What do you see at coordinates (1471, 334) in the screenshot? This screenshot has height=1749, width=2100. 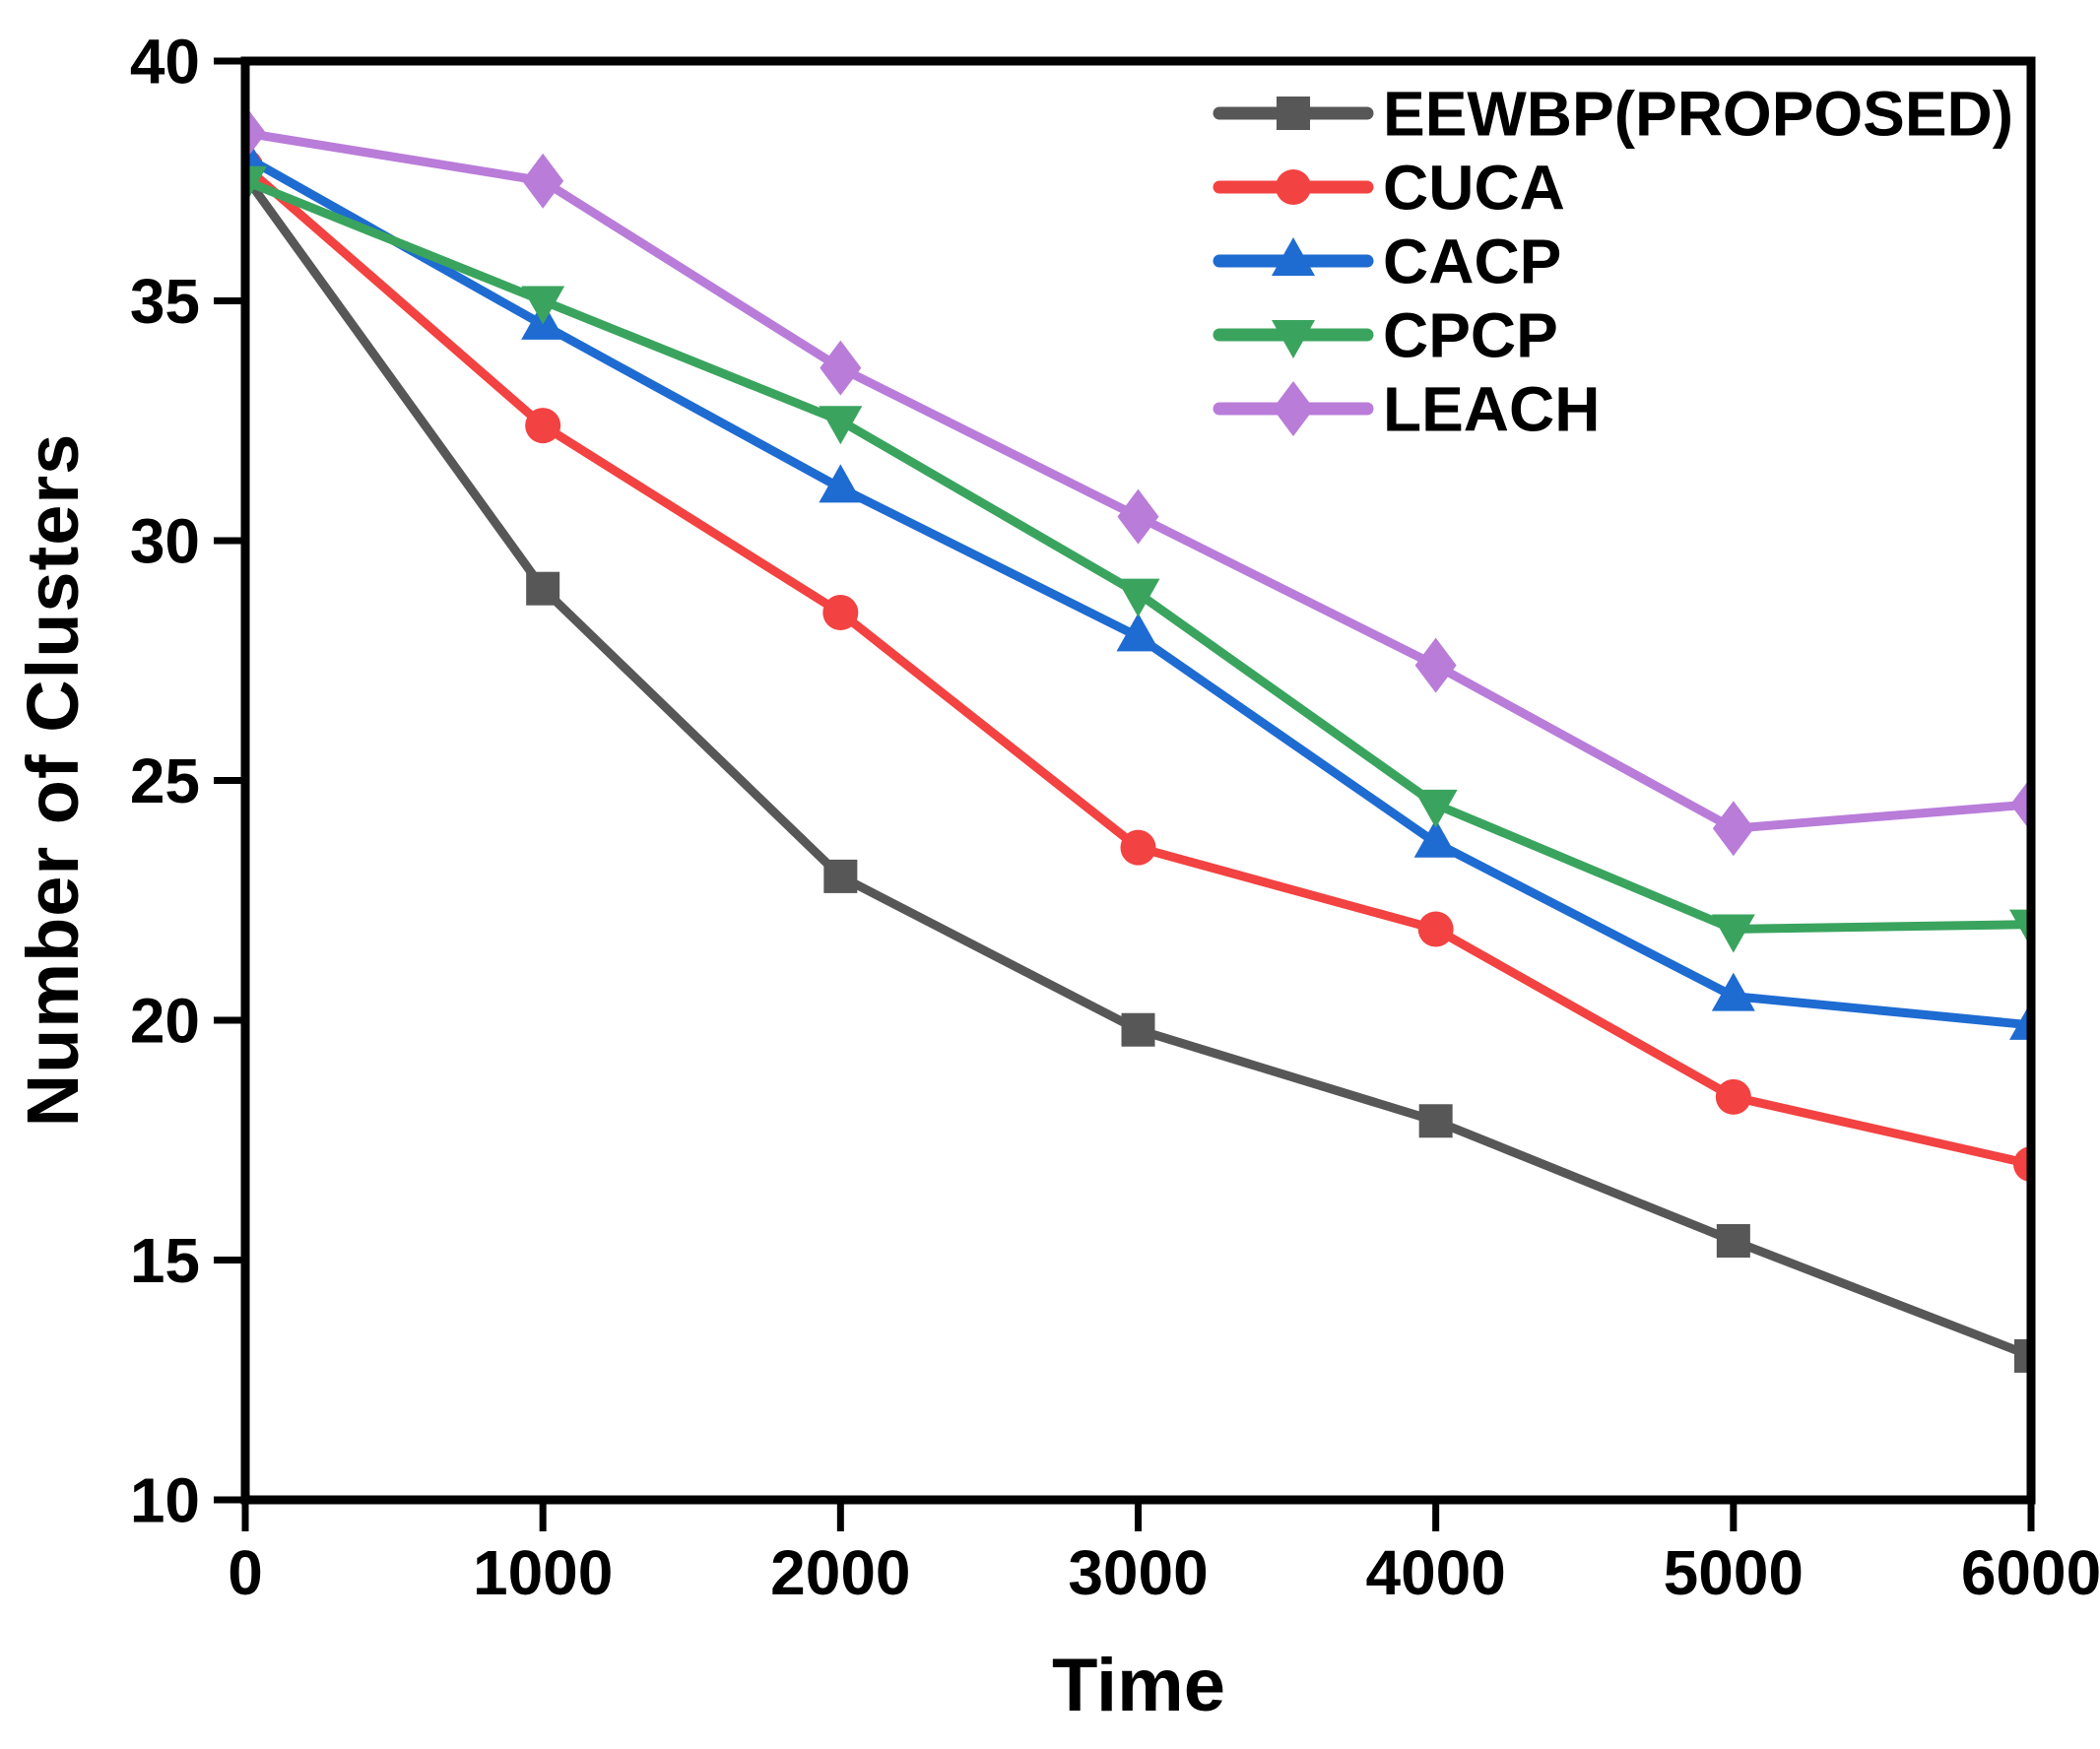 I see `legend-label-cpcp: CPCP` at bounding box center [1471, 334].